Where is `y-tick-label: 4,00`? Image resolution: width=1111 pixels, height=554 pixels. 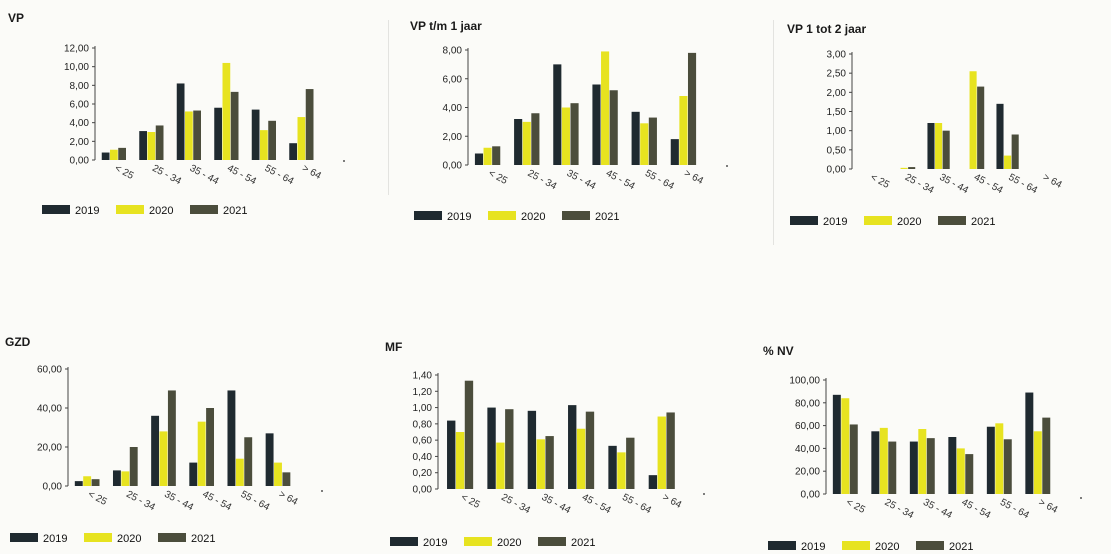 y-tick-label: 4,00 is located at coordinates (80, 123).